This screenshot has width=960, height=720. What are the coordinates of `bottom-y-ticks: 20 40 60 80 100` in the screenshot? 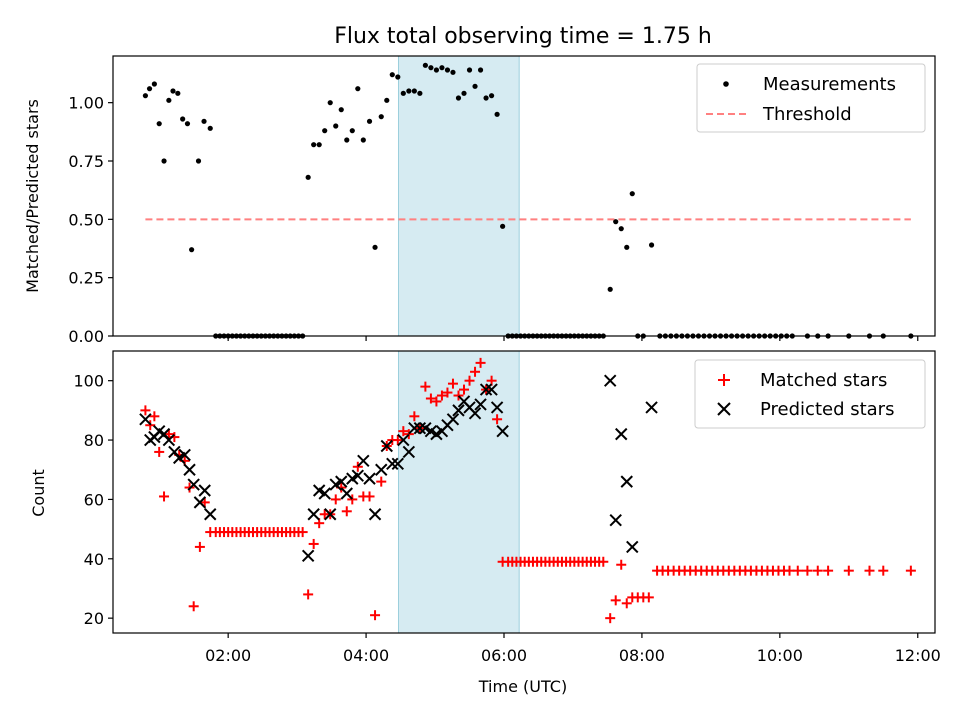 It's located at (93, 500).